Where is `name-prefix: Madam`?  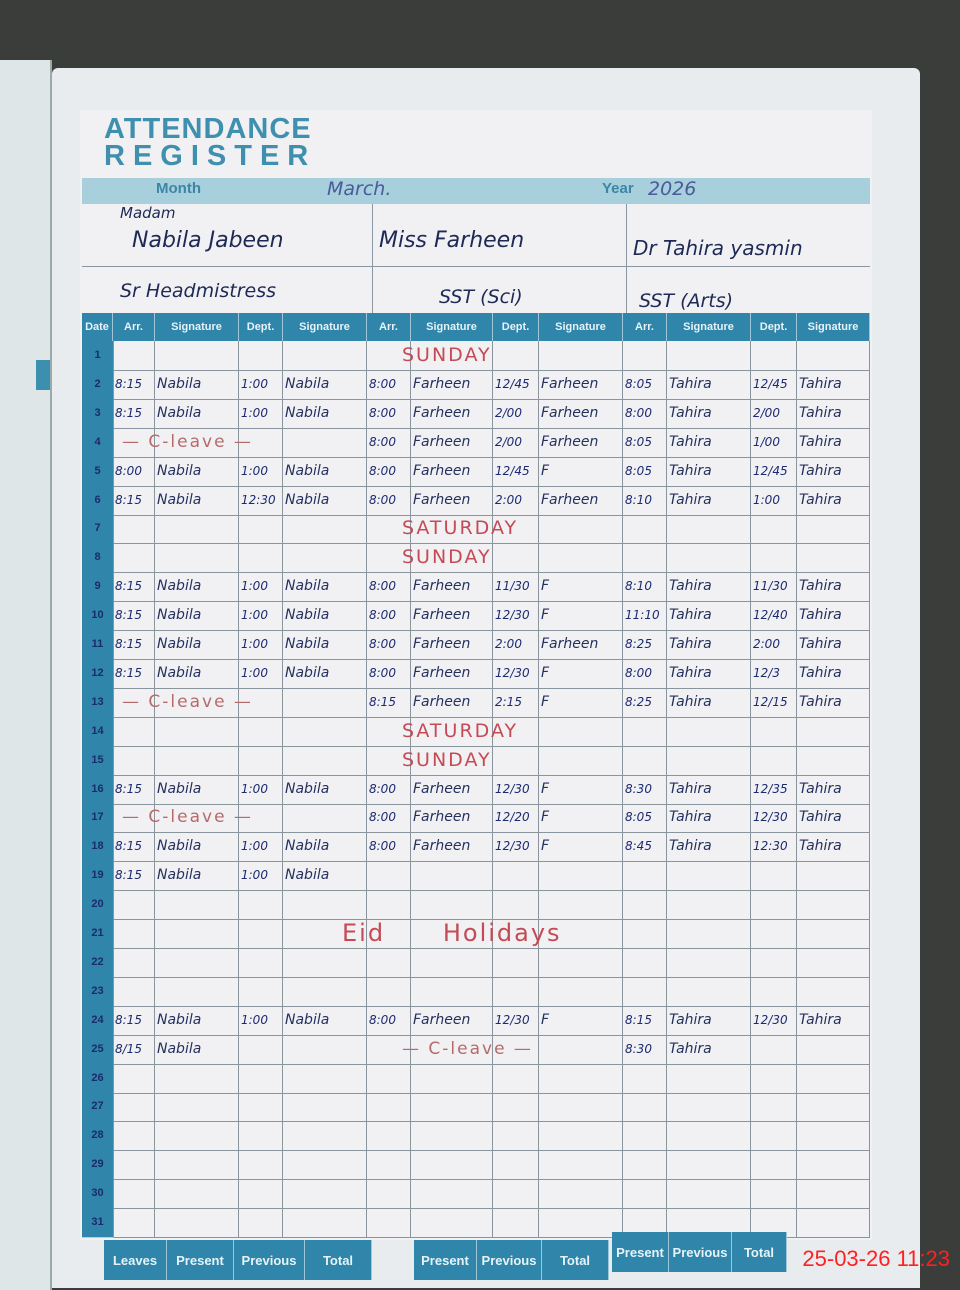
name-prefix: Madam is located at coordinates (148, 213).